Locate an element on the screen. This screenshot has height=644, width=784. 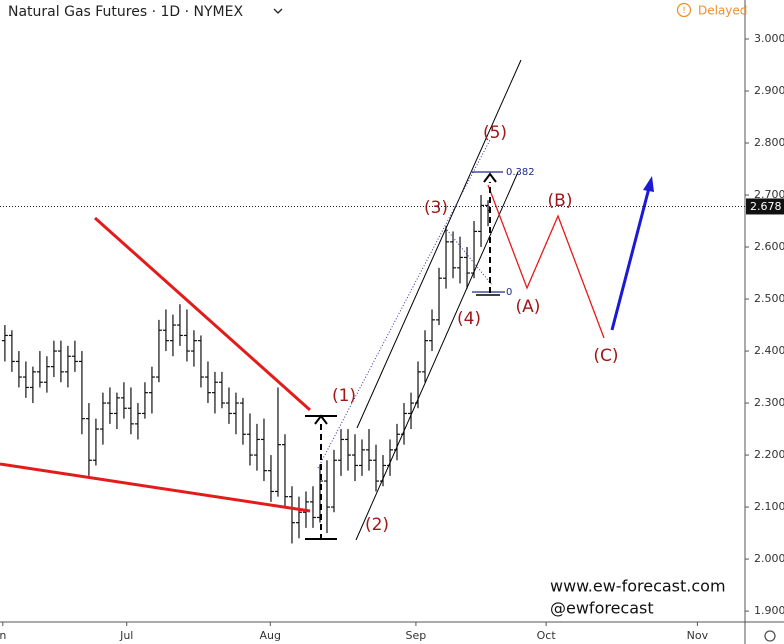
last-price-label: 2.678 is located at coordinates (766, 206).